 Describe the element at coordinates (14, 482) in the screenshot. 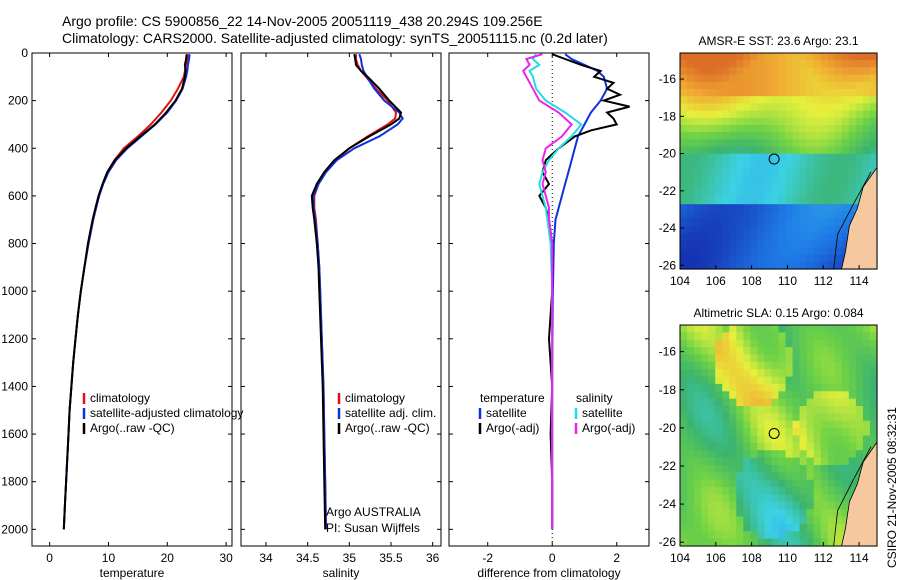

I see `y-tick-label: 1800` at that location.